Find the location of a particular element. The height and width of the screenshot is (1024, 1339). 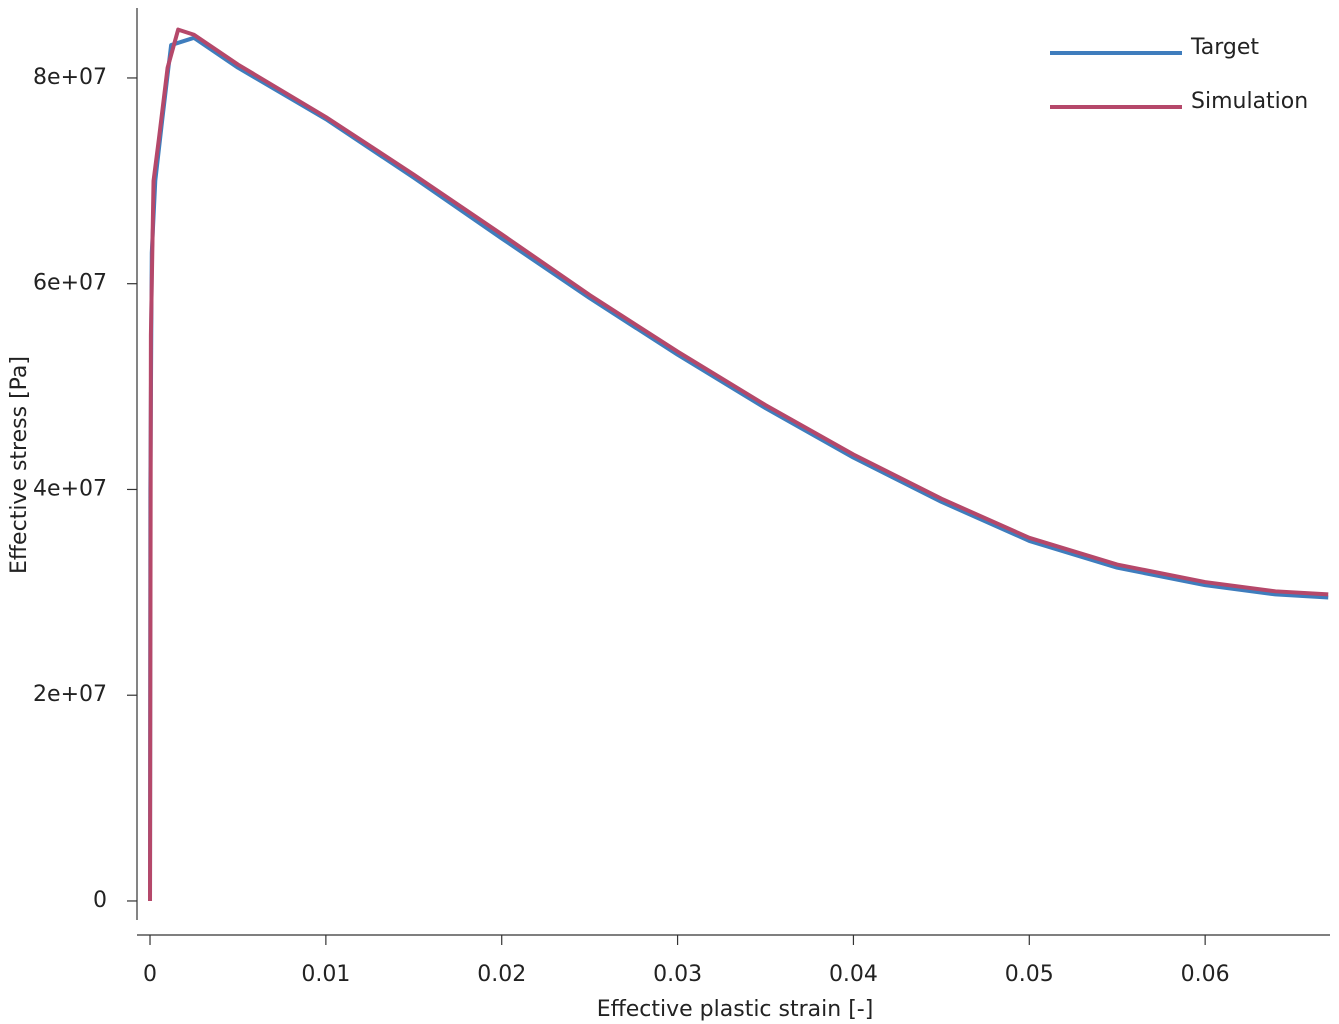

x-tick-label: 0.06 is located at coordinates (1205, 974).